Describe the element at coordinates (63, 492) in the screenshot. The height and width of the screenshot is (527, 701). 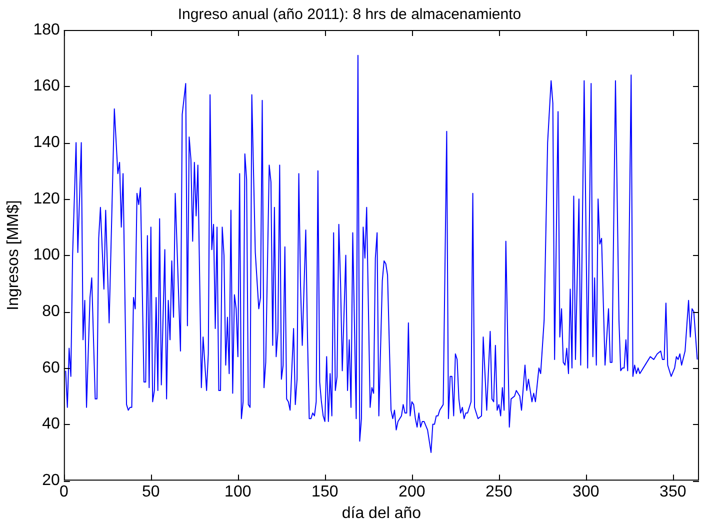
I see `x-tick-label: 0` at that location.